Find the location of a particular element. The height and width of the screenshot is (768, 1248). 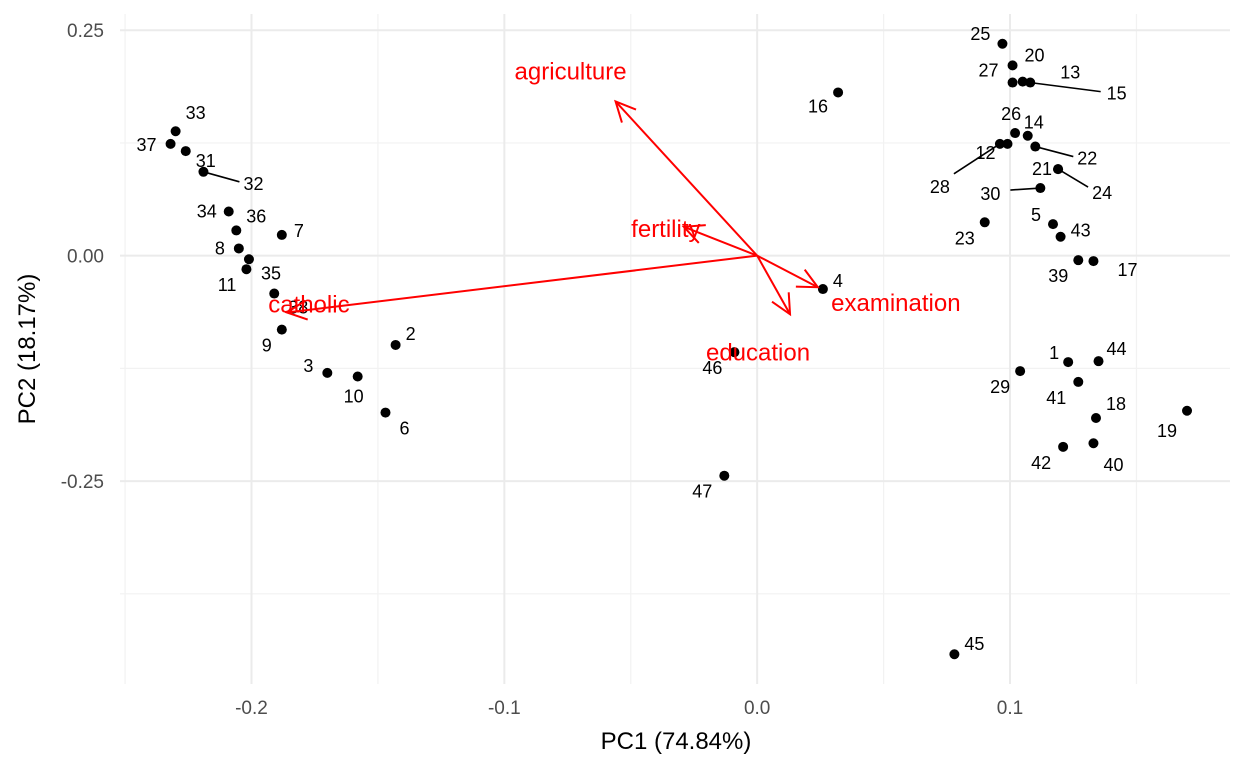

point-label: 3 is located at coordinates (308, 366).